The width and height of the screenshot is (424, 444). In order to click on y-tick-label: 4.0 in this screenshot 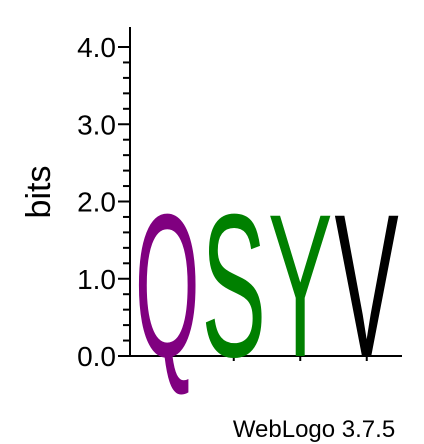, I will do `click(96, 47)`.